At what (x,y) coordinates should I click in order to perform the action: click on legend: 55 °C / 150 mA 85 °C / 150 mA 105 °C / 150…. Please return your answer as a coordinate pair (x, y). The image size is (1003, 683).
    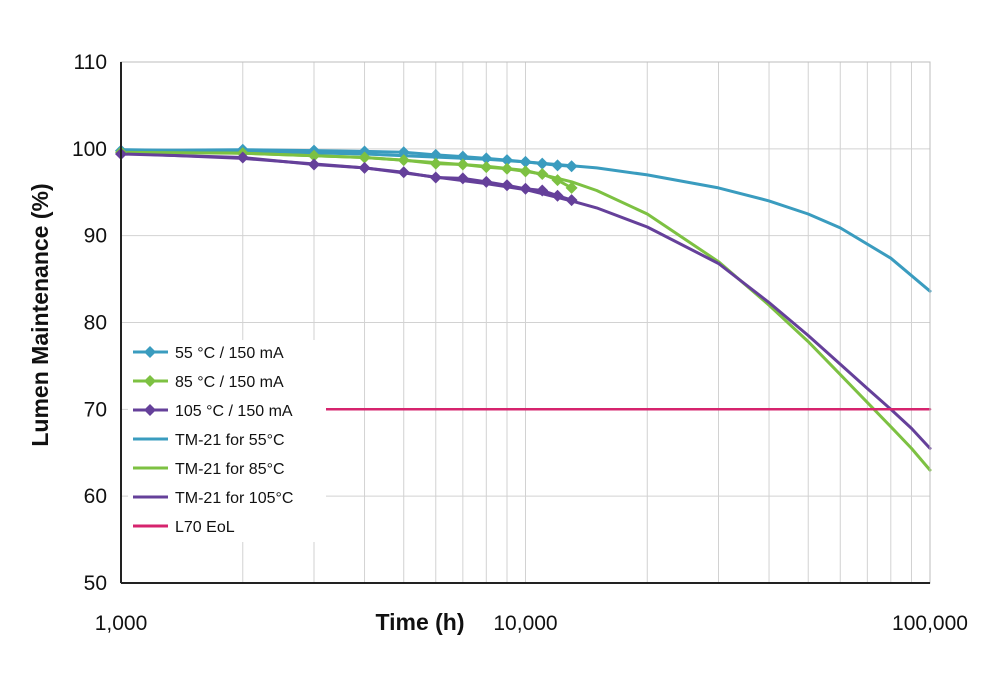
    Looking at the image, I should click on (227, 441).